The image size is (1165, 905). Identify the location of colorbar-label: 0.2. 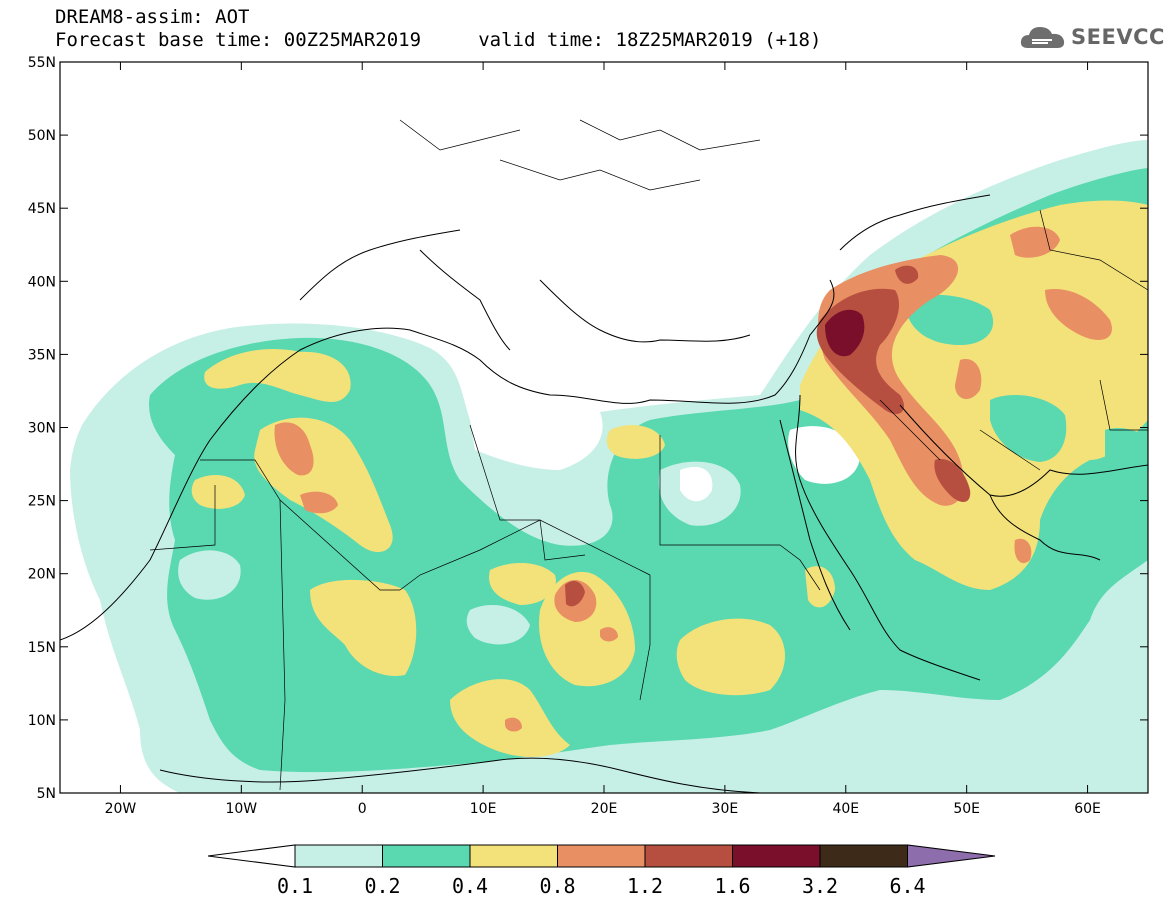
(382, 886).